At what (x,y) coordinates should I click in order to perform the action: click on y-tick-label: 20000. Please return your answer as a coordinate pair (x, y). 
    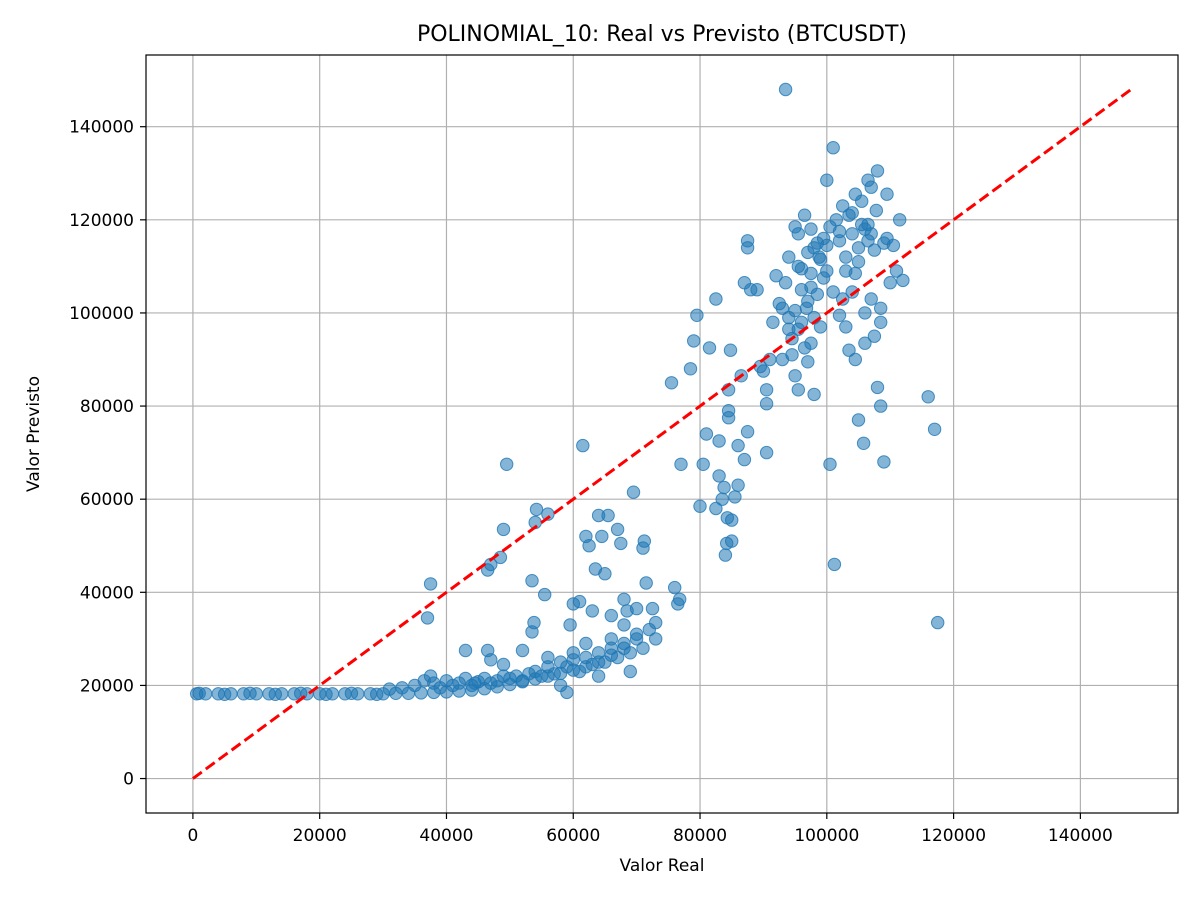
    Looking at the image, I should click on (107, 686).